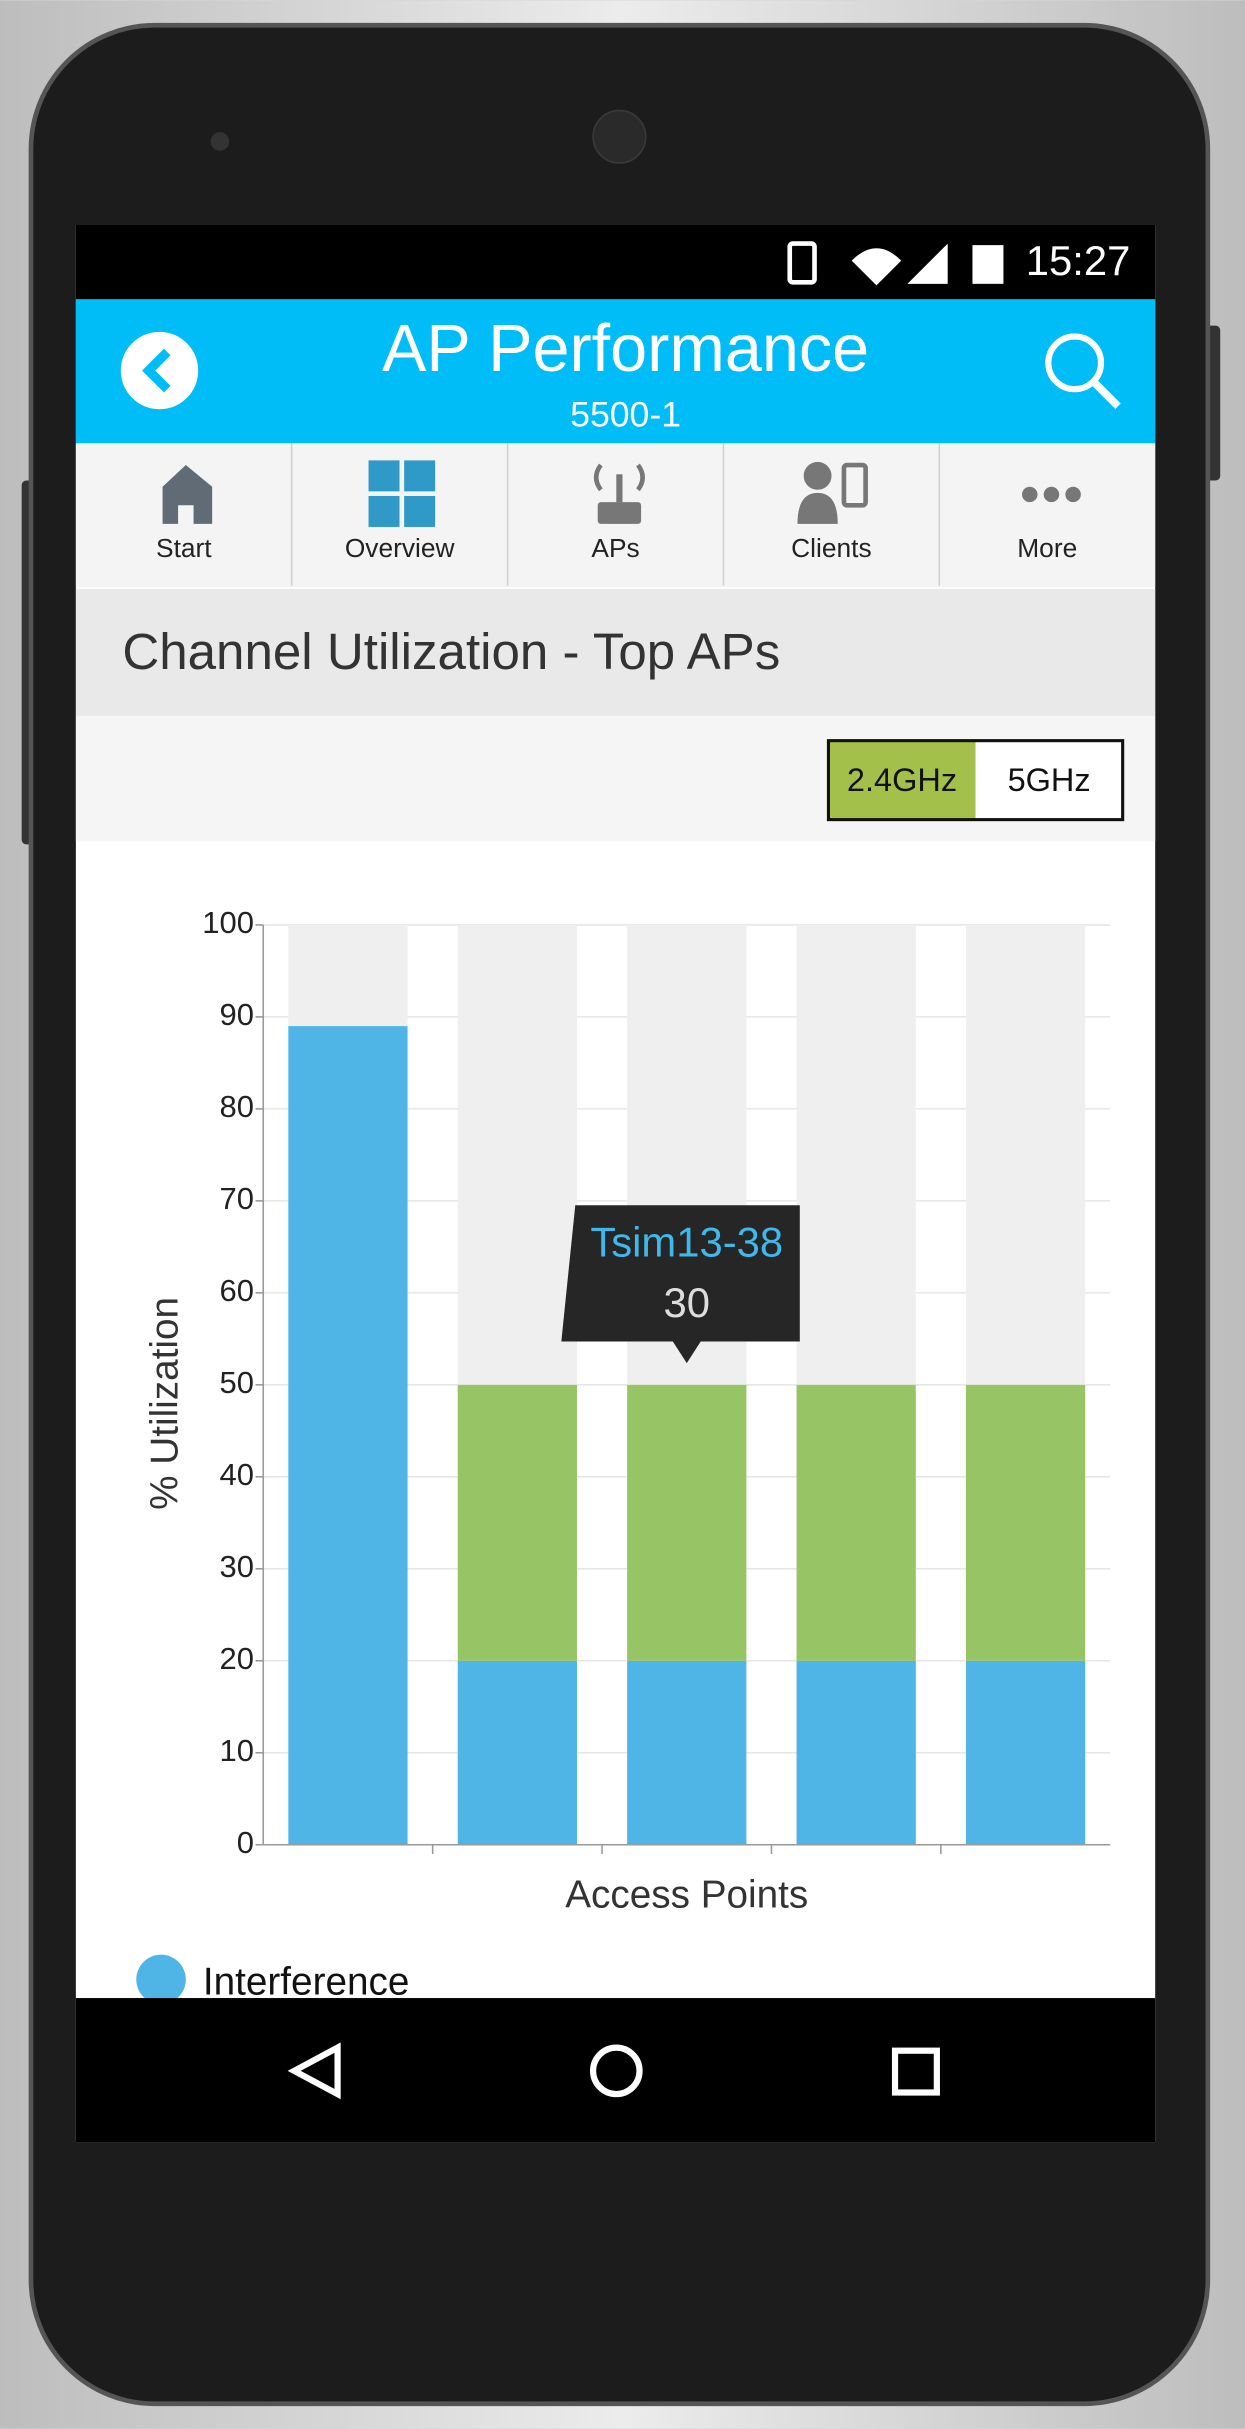  Describe the element at coordinates (164, 1403) in the screenshot. I see `y-axis-label: % Utilization` at that location.